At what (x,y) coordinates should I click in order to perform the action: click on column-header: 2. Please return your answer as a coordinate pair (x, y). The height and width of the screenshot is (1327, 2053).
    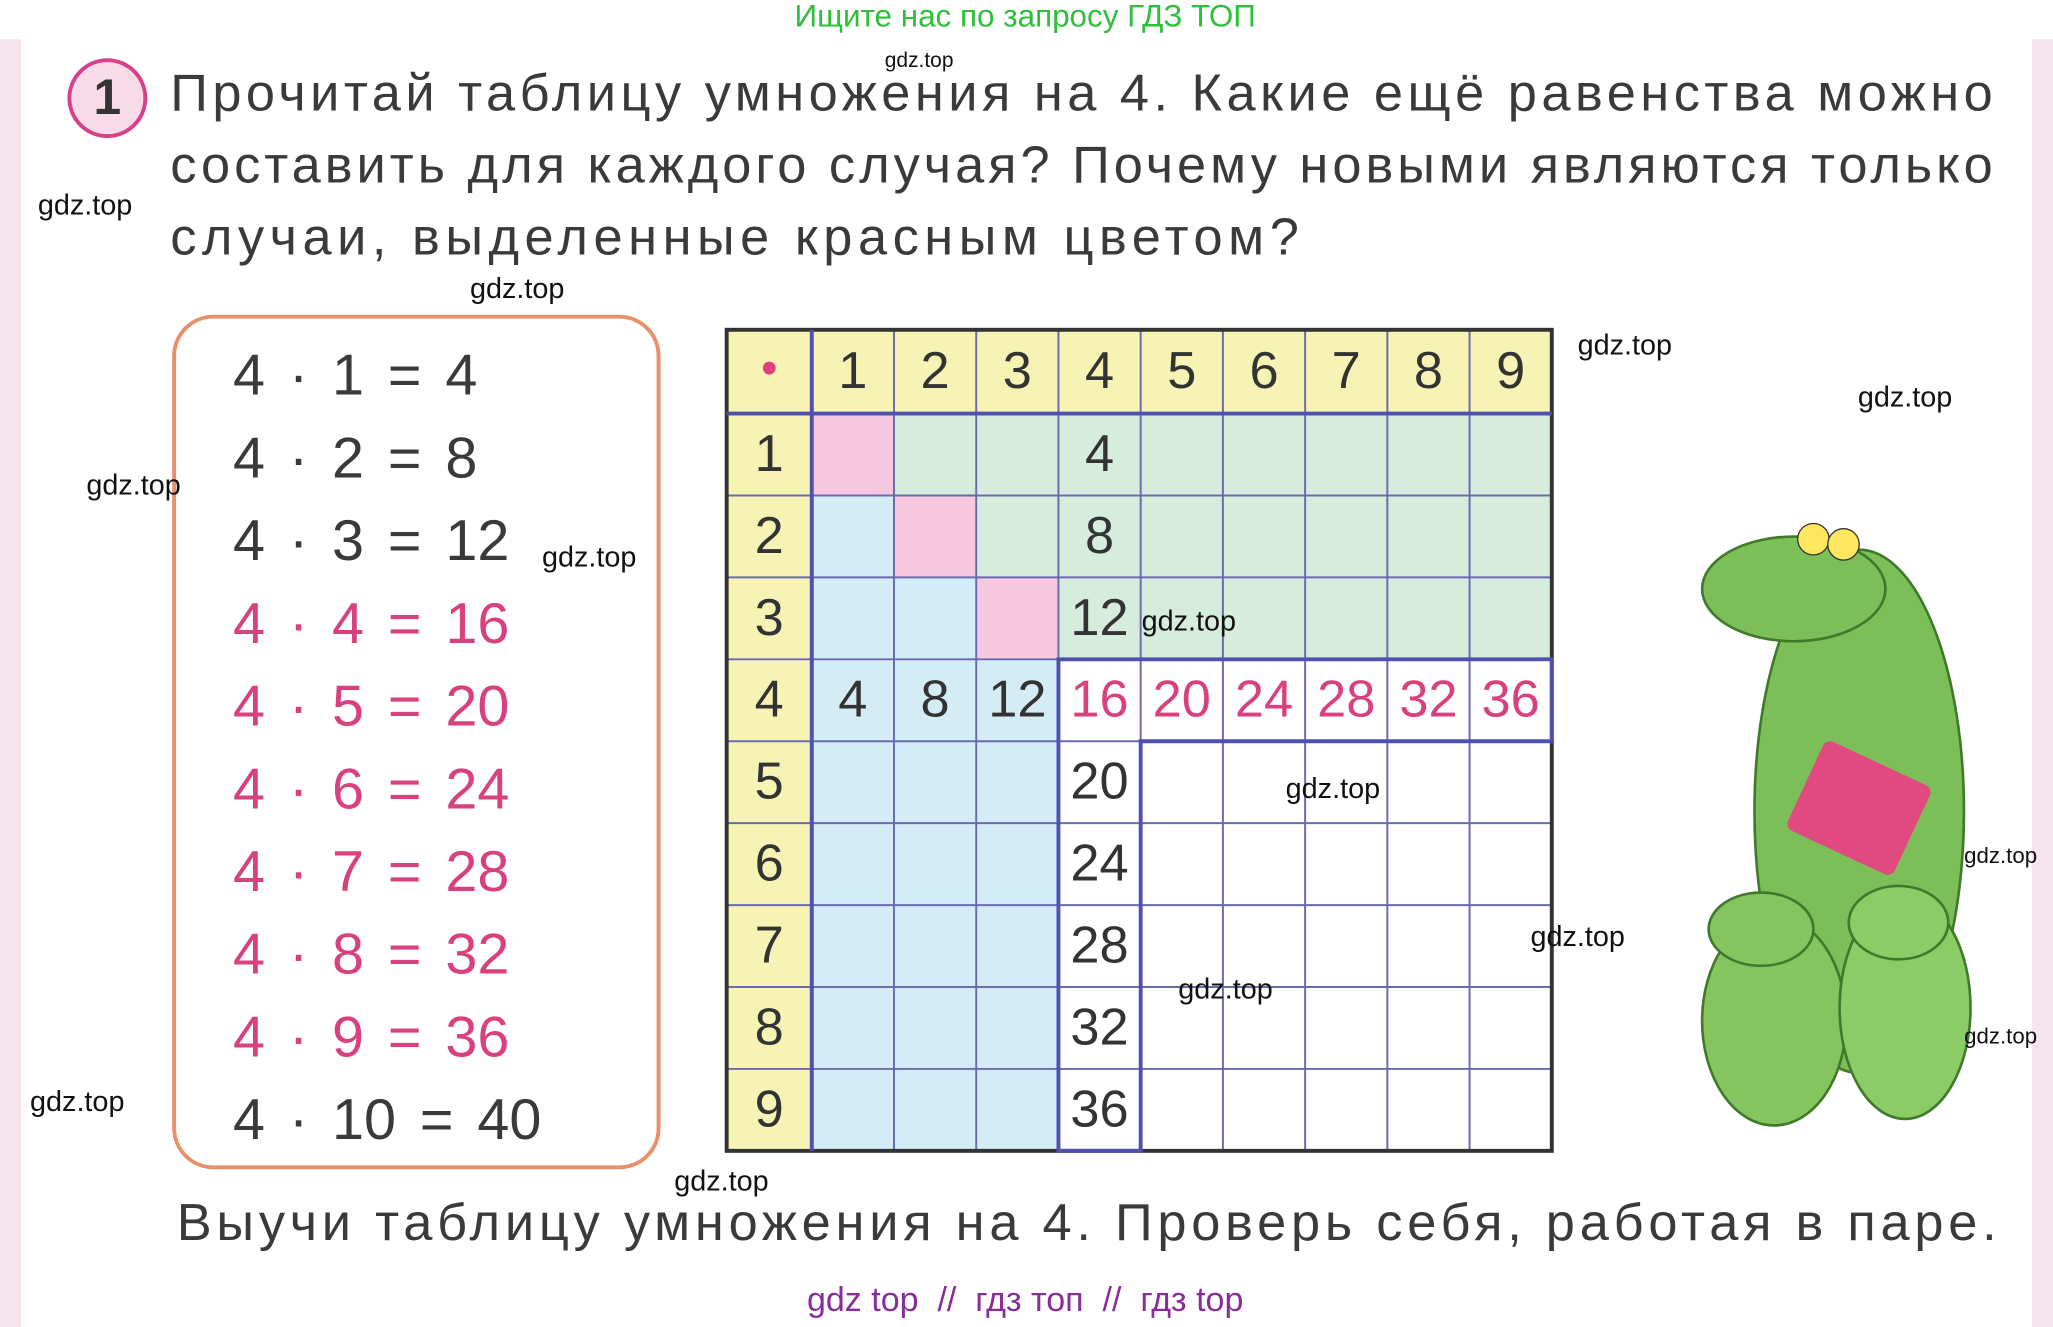
    Looking at the image, I should click on (935, 371).